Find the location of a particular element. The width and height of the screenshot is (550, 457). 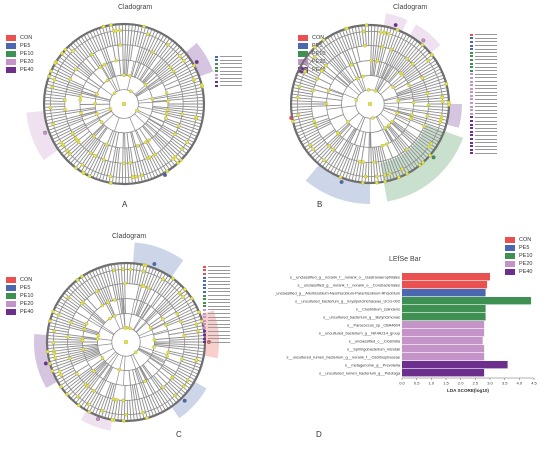

tree-root-node is located at coordinates (124, 104).